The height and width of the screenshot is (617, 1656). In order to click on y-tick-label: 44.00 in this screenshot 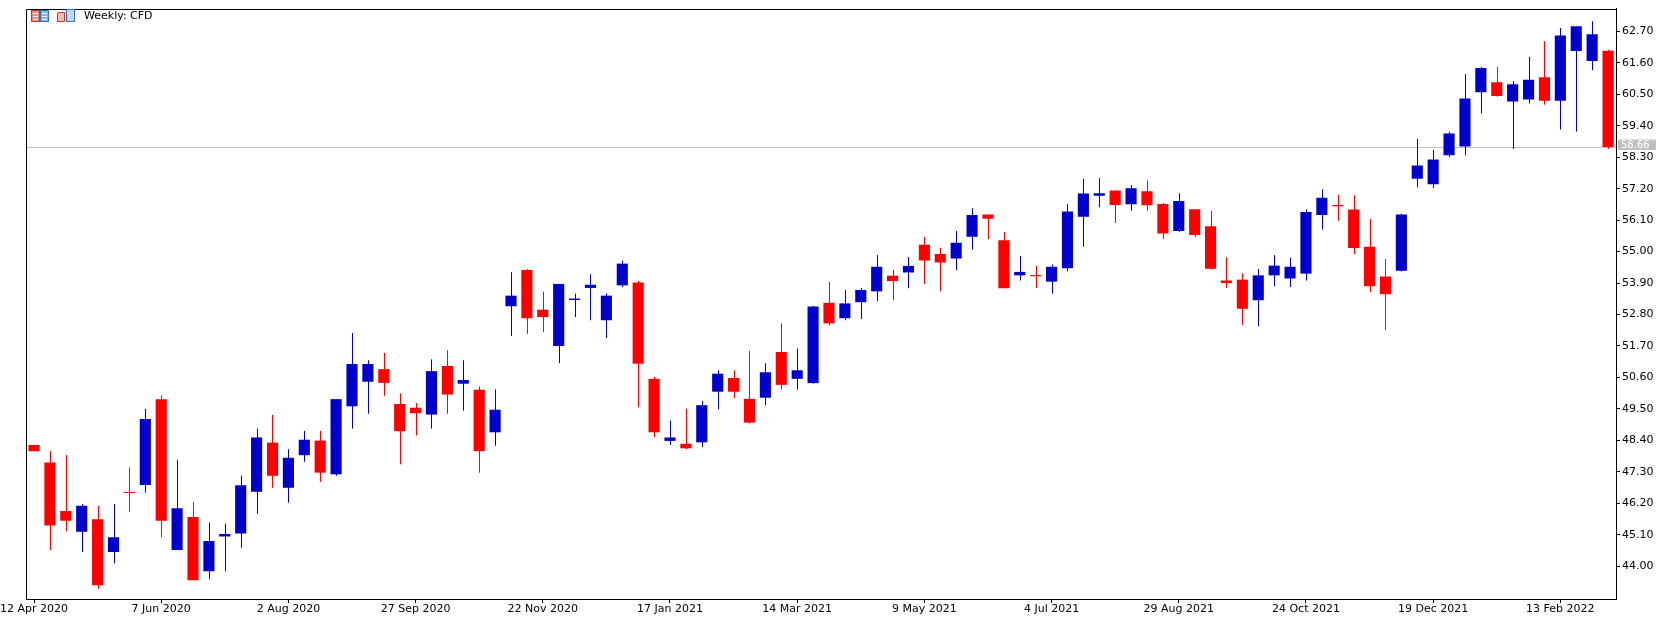, I will do `click(1638, 565)`.